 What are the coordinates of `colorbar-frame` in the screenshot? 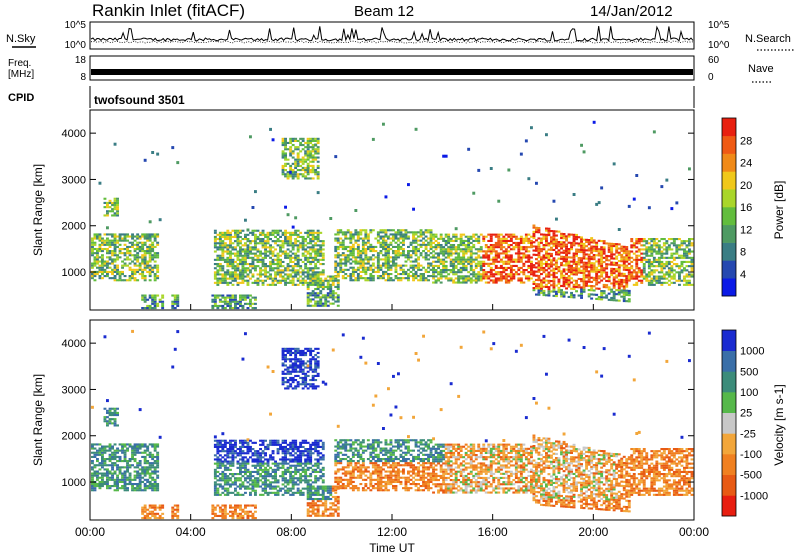 It's located at (729, 207).